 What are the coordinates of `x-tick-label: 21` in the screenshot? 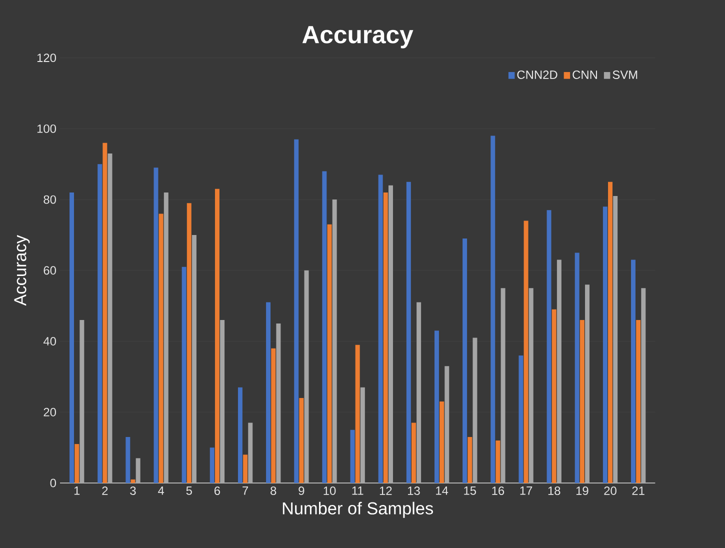 It's located at (638, 490).